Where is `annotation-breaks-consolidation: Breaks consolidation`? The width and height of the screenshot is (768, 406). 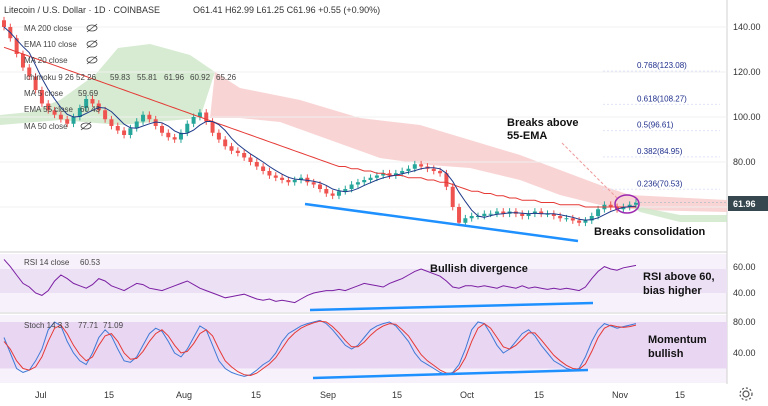
annotation-breaks-consolidation: Breaks consolidation is located at coordinates (650, 232).